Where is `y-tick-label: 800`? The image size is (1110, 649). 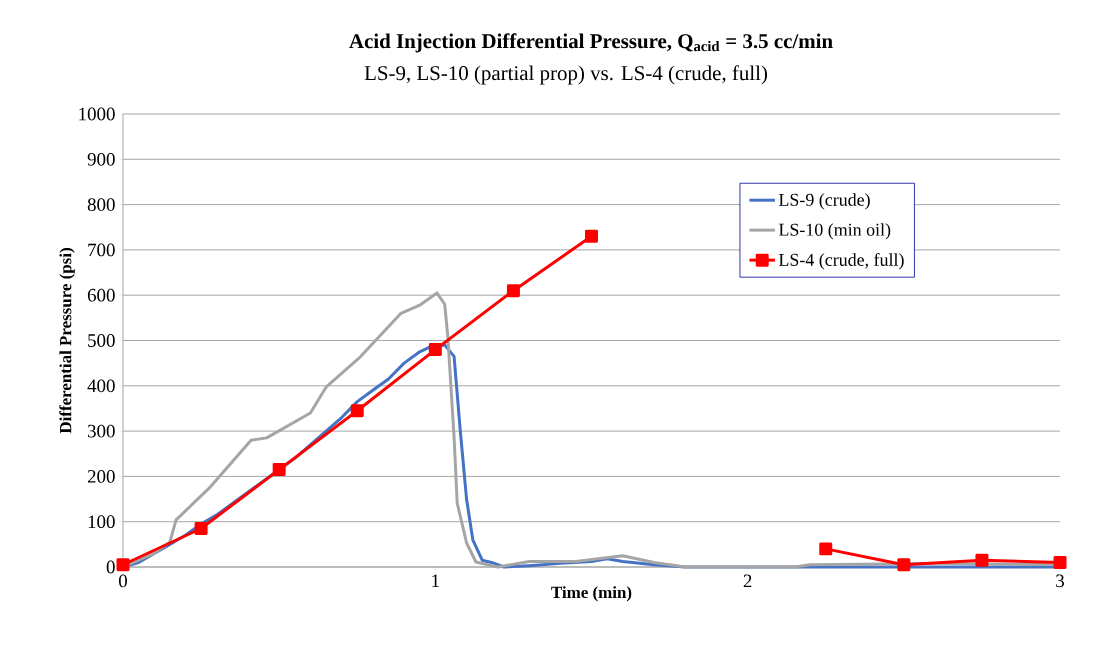 y-tick-label: 800 is located at coordinates (101, 204).